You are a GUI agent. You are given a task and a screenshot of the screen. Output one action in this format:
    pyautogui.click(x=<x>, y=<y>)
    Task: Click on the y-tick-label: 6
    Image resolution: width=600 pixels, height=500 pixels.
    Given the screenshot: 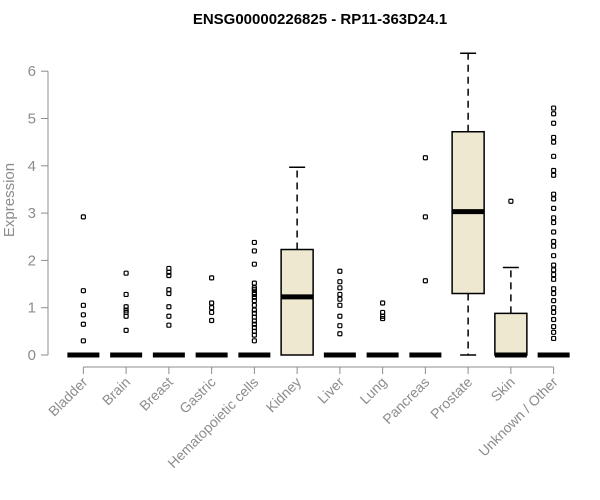 What is the action you would take?
    pyautogui.click(x=32, y=71)
    